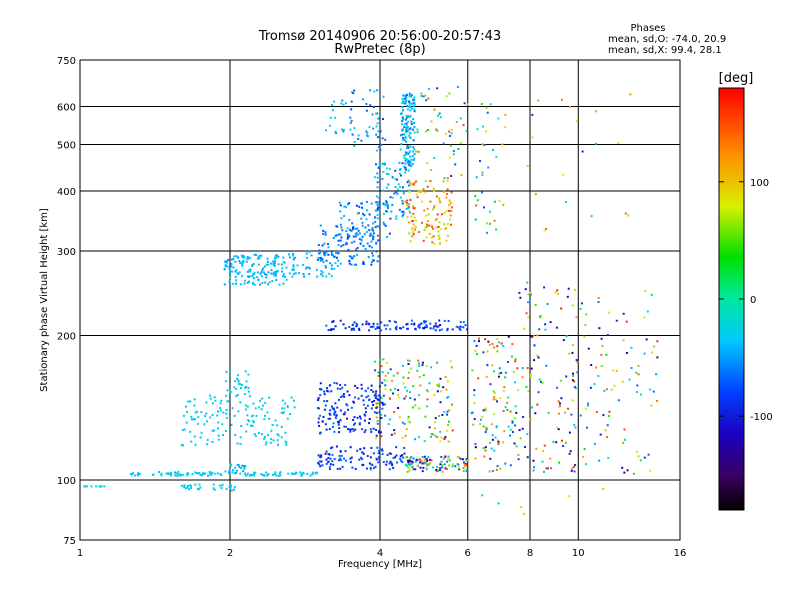 The width and height of the screenshot is (800, 600). What do you see at coordinates (382, 553) in the screenshot?
I see `x-axis-ticks: 1 2 4 6 8 10 16` at bounding box center [382, 553].